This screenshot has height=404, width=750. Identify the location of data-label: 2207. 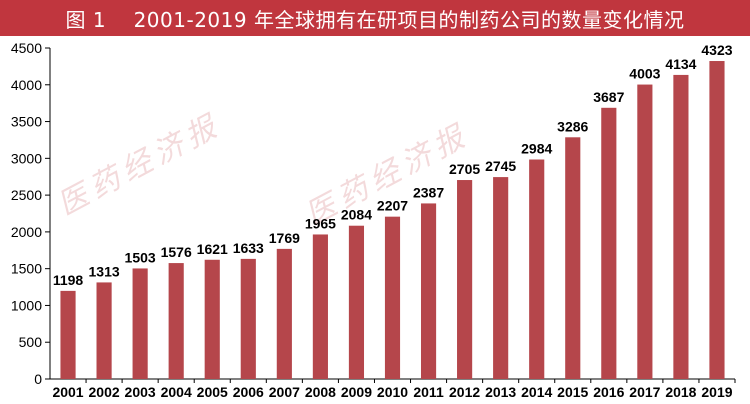
(392, 206).